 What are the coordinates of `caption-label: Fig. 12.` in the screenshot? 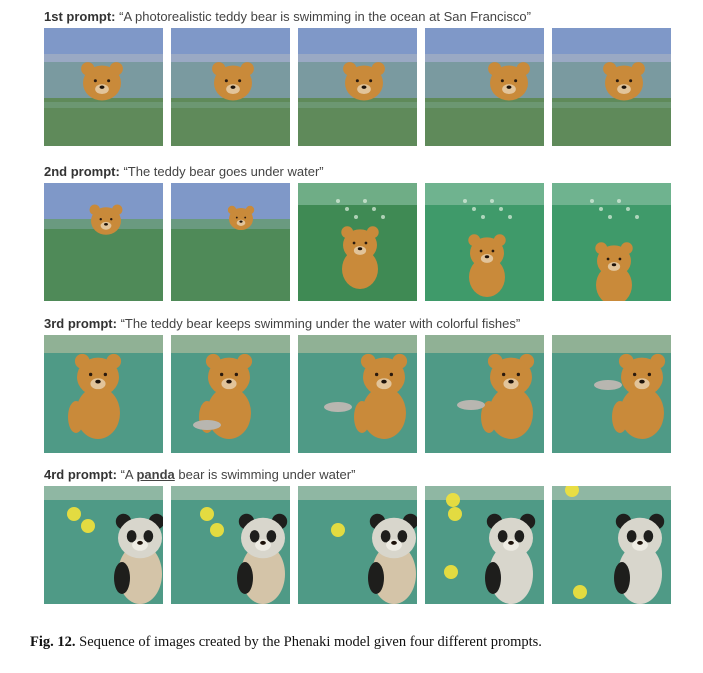 It's located at (53, 642).